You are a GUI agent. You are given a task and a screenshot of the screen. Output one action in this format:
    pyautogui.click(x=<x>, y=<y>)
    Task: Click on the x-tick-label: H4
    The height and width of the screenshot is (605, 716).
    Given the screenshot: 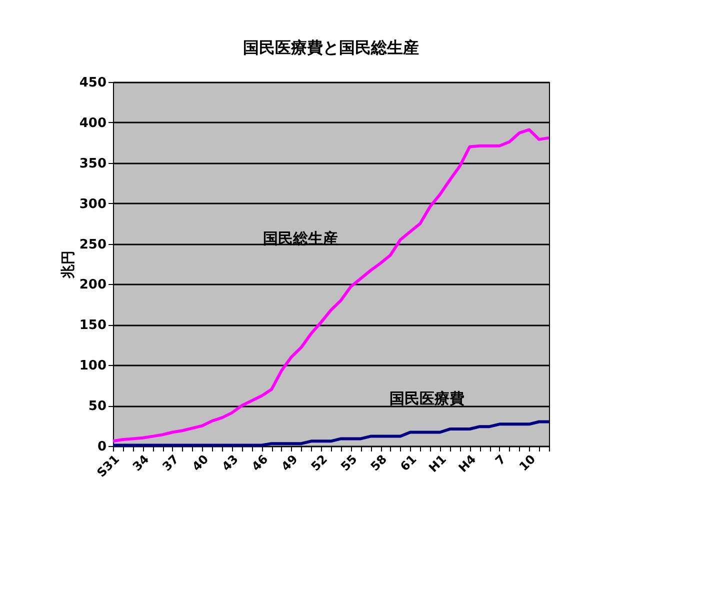 What is the action you would take?
    pyautogui.click(x=467, y=463)
    